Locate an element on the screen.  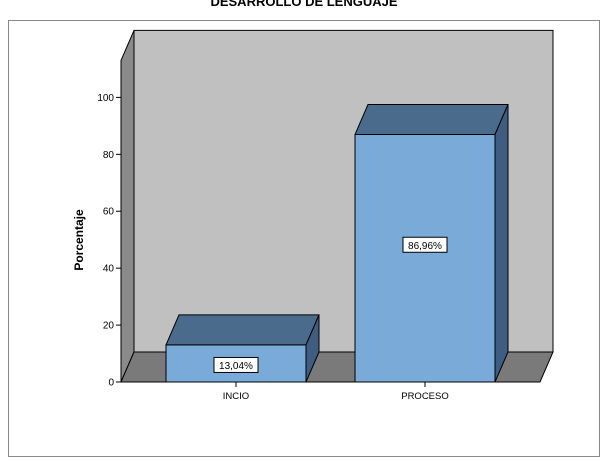
y-tick-label: 20 is located at coordinates (109, 326).